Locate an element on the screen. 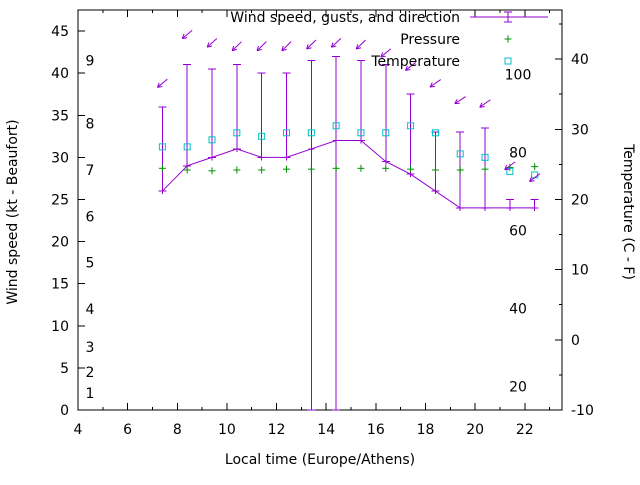 This screenshot has width=640, height=485. svg-text: 3 is located at coordinates (90, 348).